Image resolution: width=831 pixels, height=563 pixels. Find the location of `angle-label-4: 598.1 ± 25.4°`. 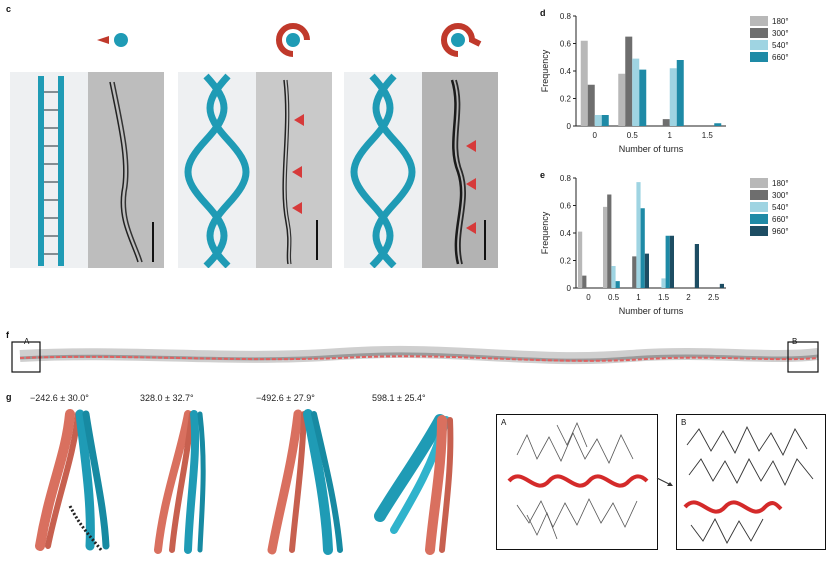

angle-label-4: 598.1 ± 25.4° is located at coordinates (399, 398).